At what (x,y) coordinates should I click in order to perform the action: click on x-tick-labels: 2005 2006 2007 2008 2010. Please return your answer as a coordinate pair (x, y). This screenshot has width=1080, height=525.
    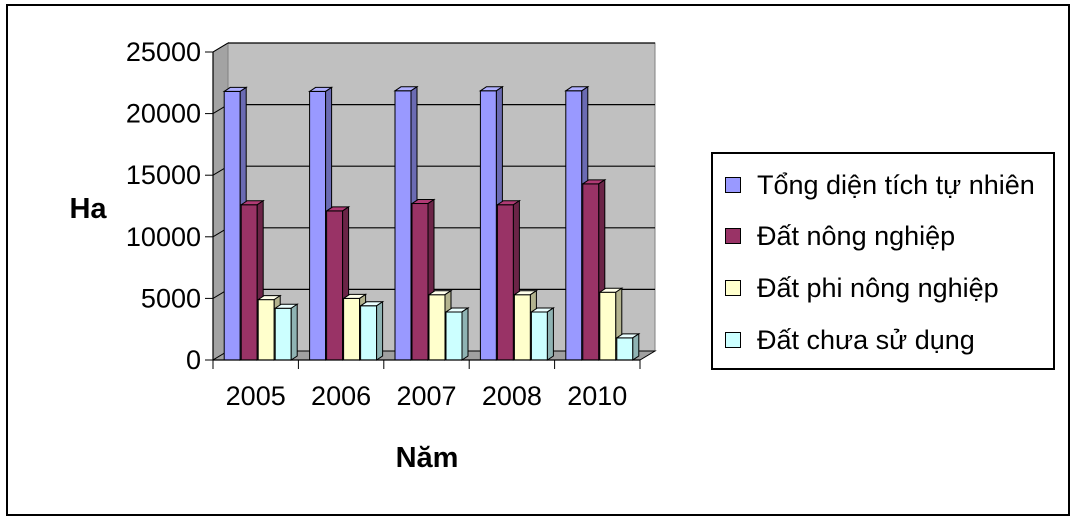
    Looking at the image, I should click on (426, 385).